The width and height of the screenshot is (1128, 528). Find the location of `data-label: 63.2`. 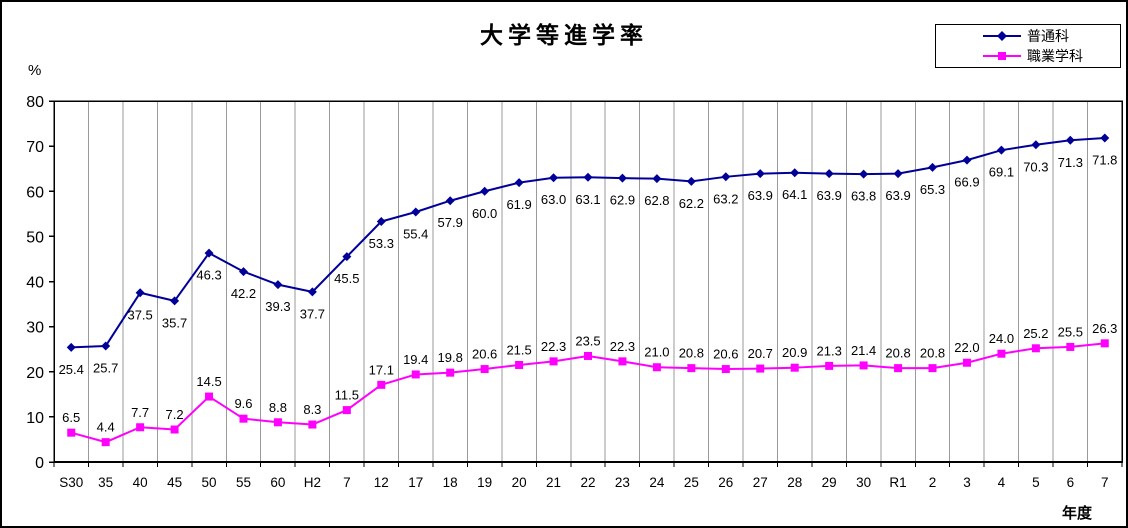

data-label: 63.2 is located at coordinates (725, 198).